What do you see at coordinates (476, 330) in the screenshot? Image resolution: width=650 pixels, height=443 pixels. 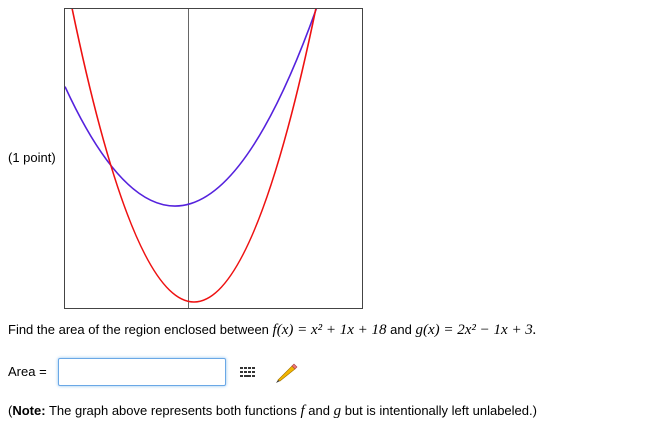 I see `function-g: g(x) = 2x² − 1x + 3.` at bounding box center [476, 330].